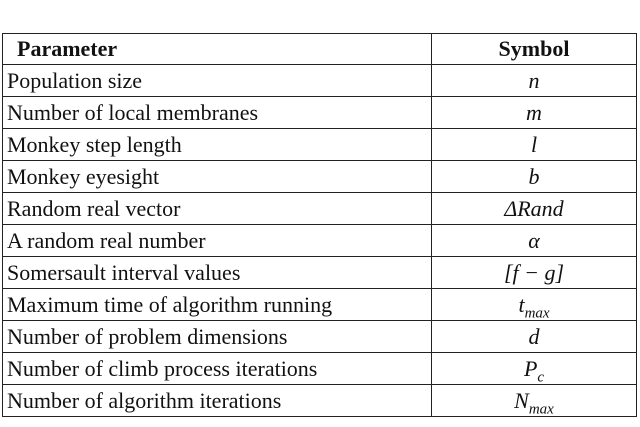 Image resolution: width=640 pixels, height=427 pixels. I want to click on symbol-cell: Pc, so click(534, 368).